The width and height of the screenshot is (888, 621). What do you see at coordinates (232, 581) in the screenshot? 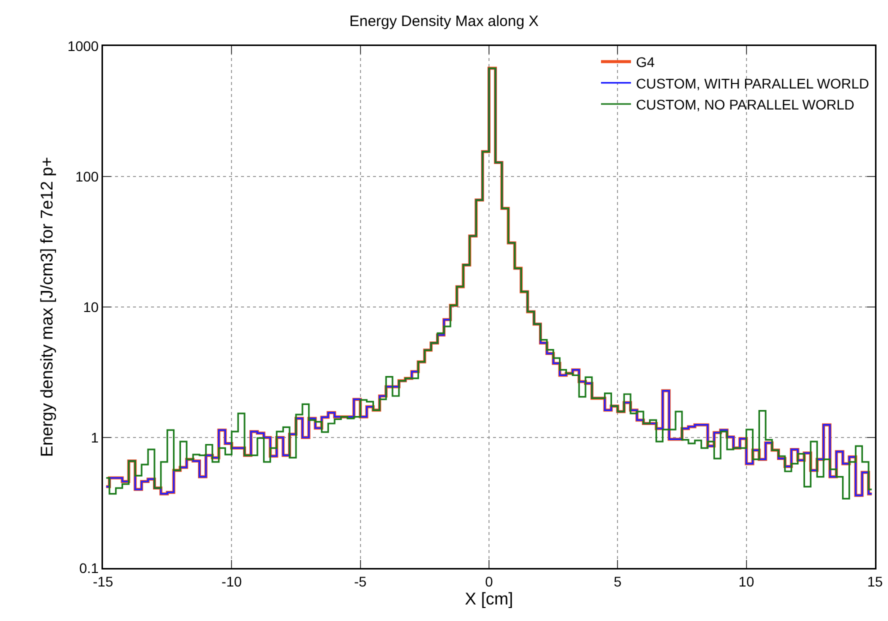
I see `x-tick-label: -10` at bounding box center [232, 581].